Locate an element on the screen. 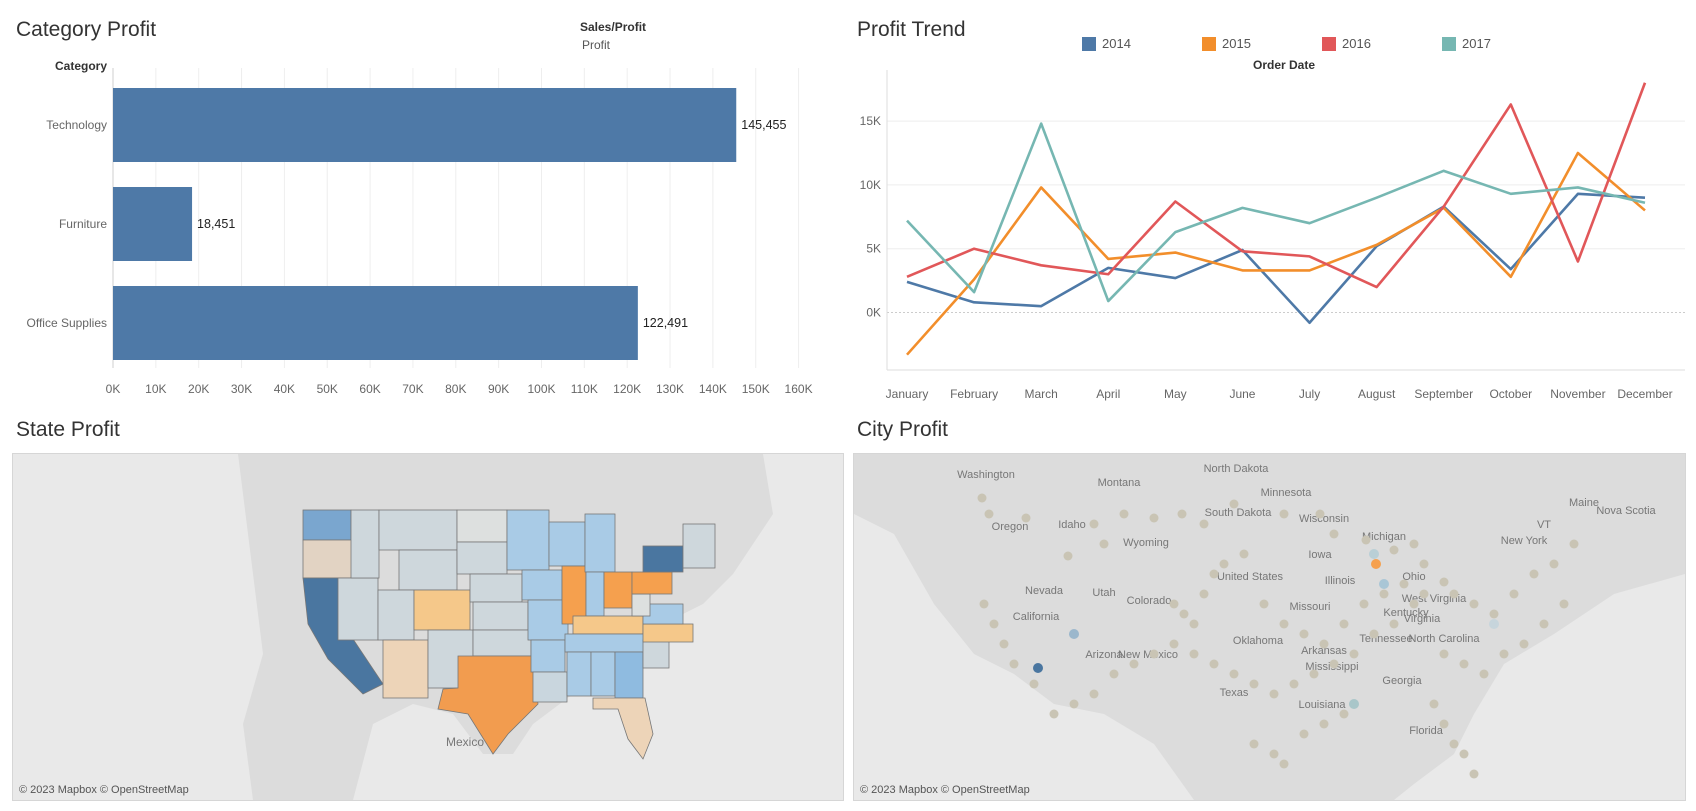 Image resolution: width=1696 pixels, height=811 pixels. state-north-dakota is located at coordinates (482, 526).